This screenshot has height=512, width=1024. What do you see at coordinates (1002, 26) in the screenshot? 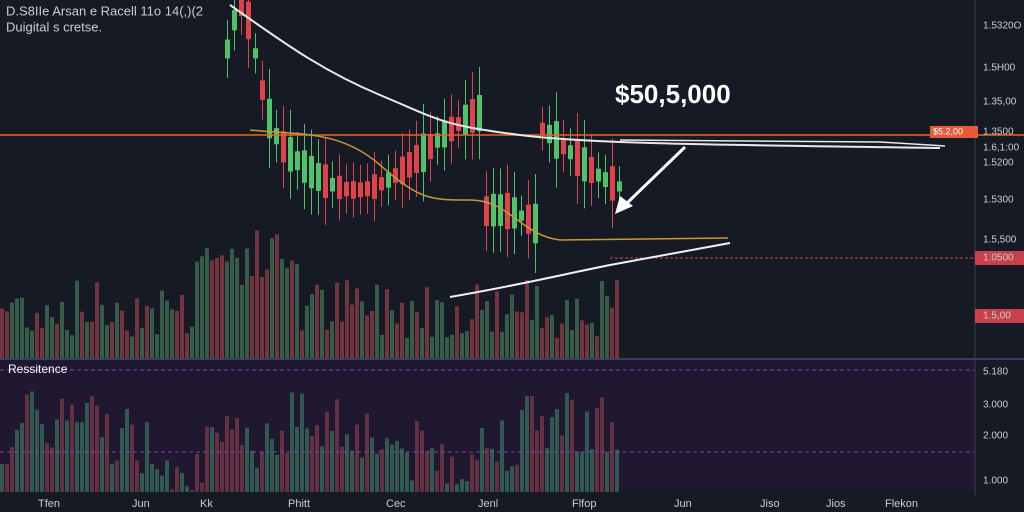
I see `y-axis-label: 1.5320O` at bounding box center [1002, 26].